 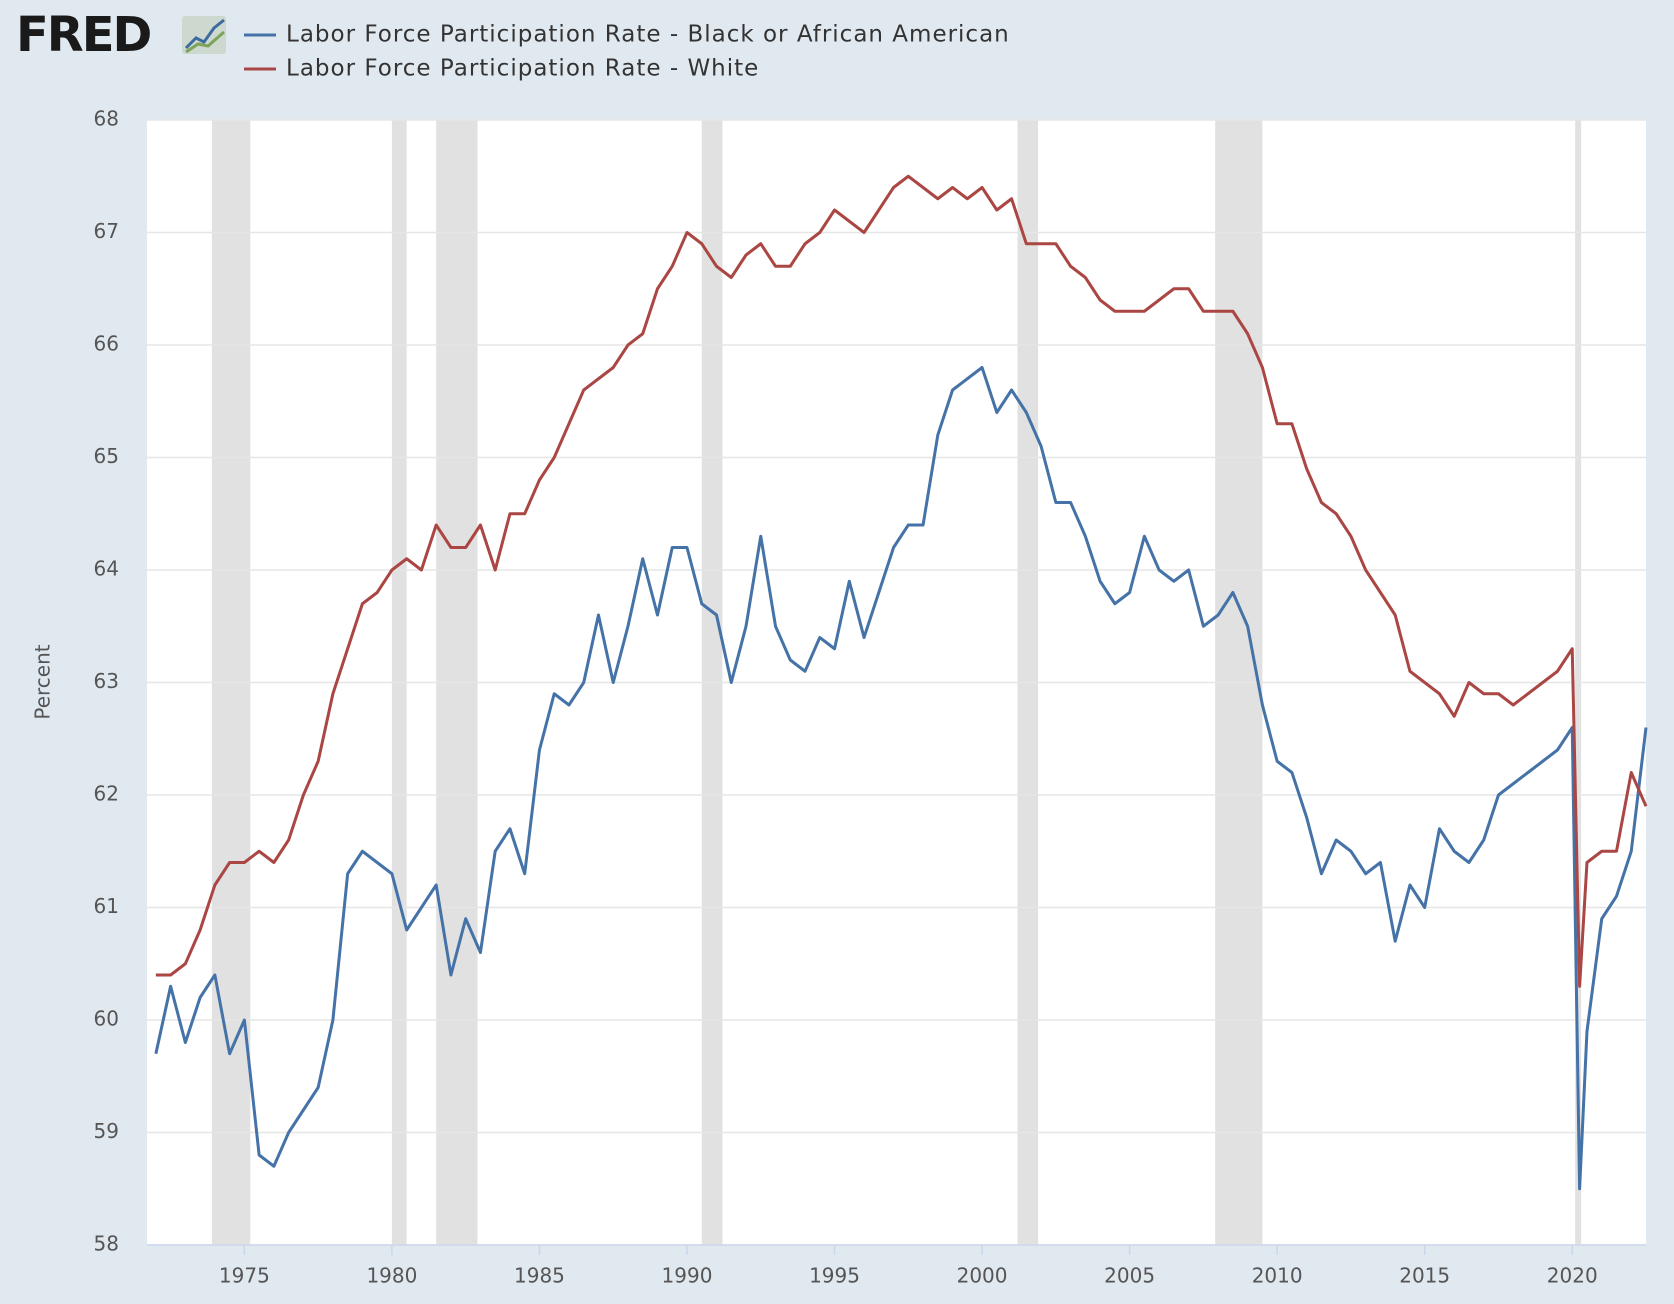 I want to click on y-tick-label: 61, so click(x=106, y=906).